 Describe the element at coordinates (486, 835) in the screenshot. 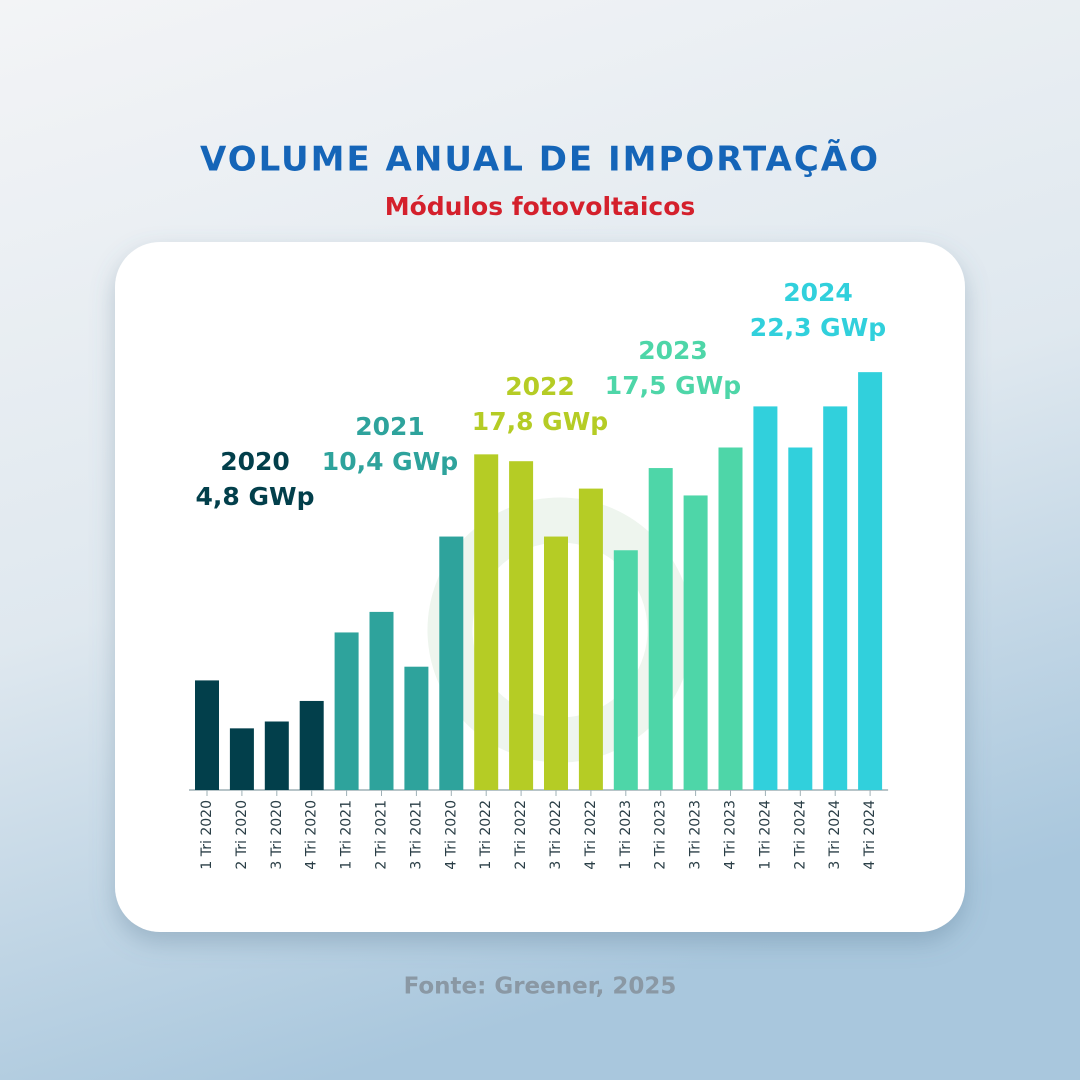

I see `x-tick-label: 1 Tri 2022` at that location.